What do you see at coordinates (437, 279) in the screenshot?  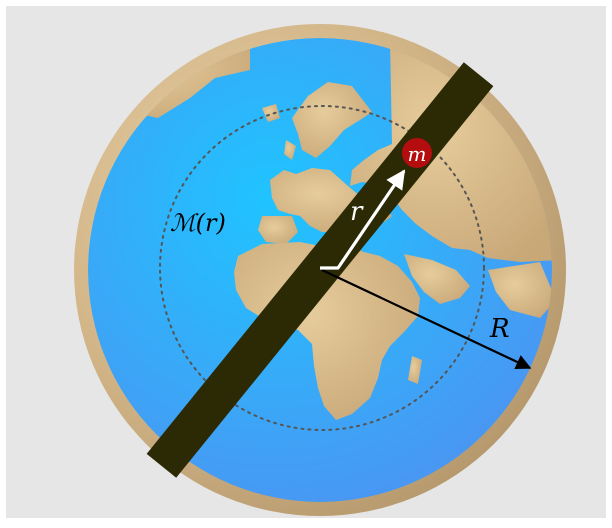 I see `landmass-arabia` at bounding box center [437, 279].